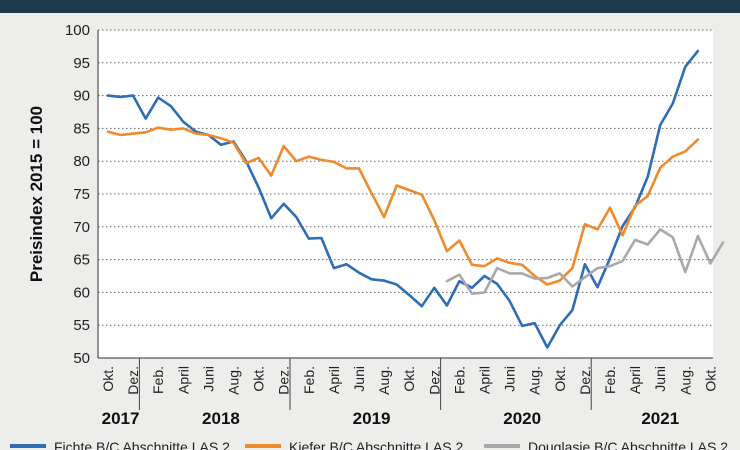 The image size is (740, 450). I want to click on legend-label: Kiefer B/C Abschnitte LAS 2, so click(376, 444).